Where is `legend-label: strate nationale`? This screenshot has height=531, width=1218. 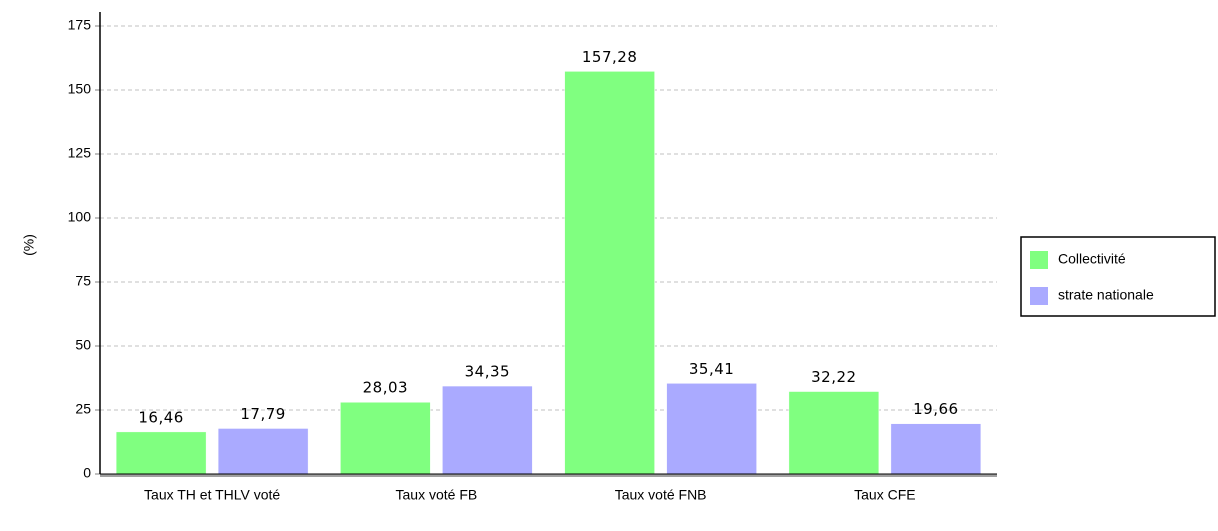
legend-label: strate nationale is located at coordinates (1106, 295).